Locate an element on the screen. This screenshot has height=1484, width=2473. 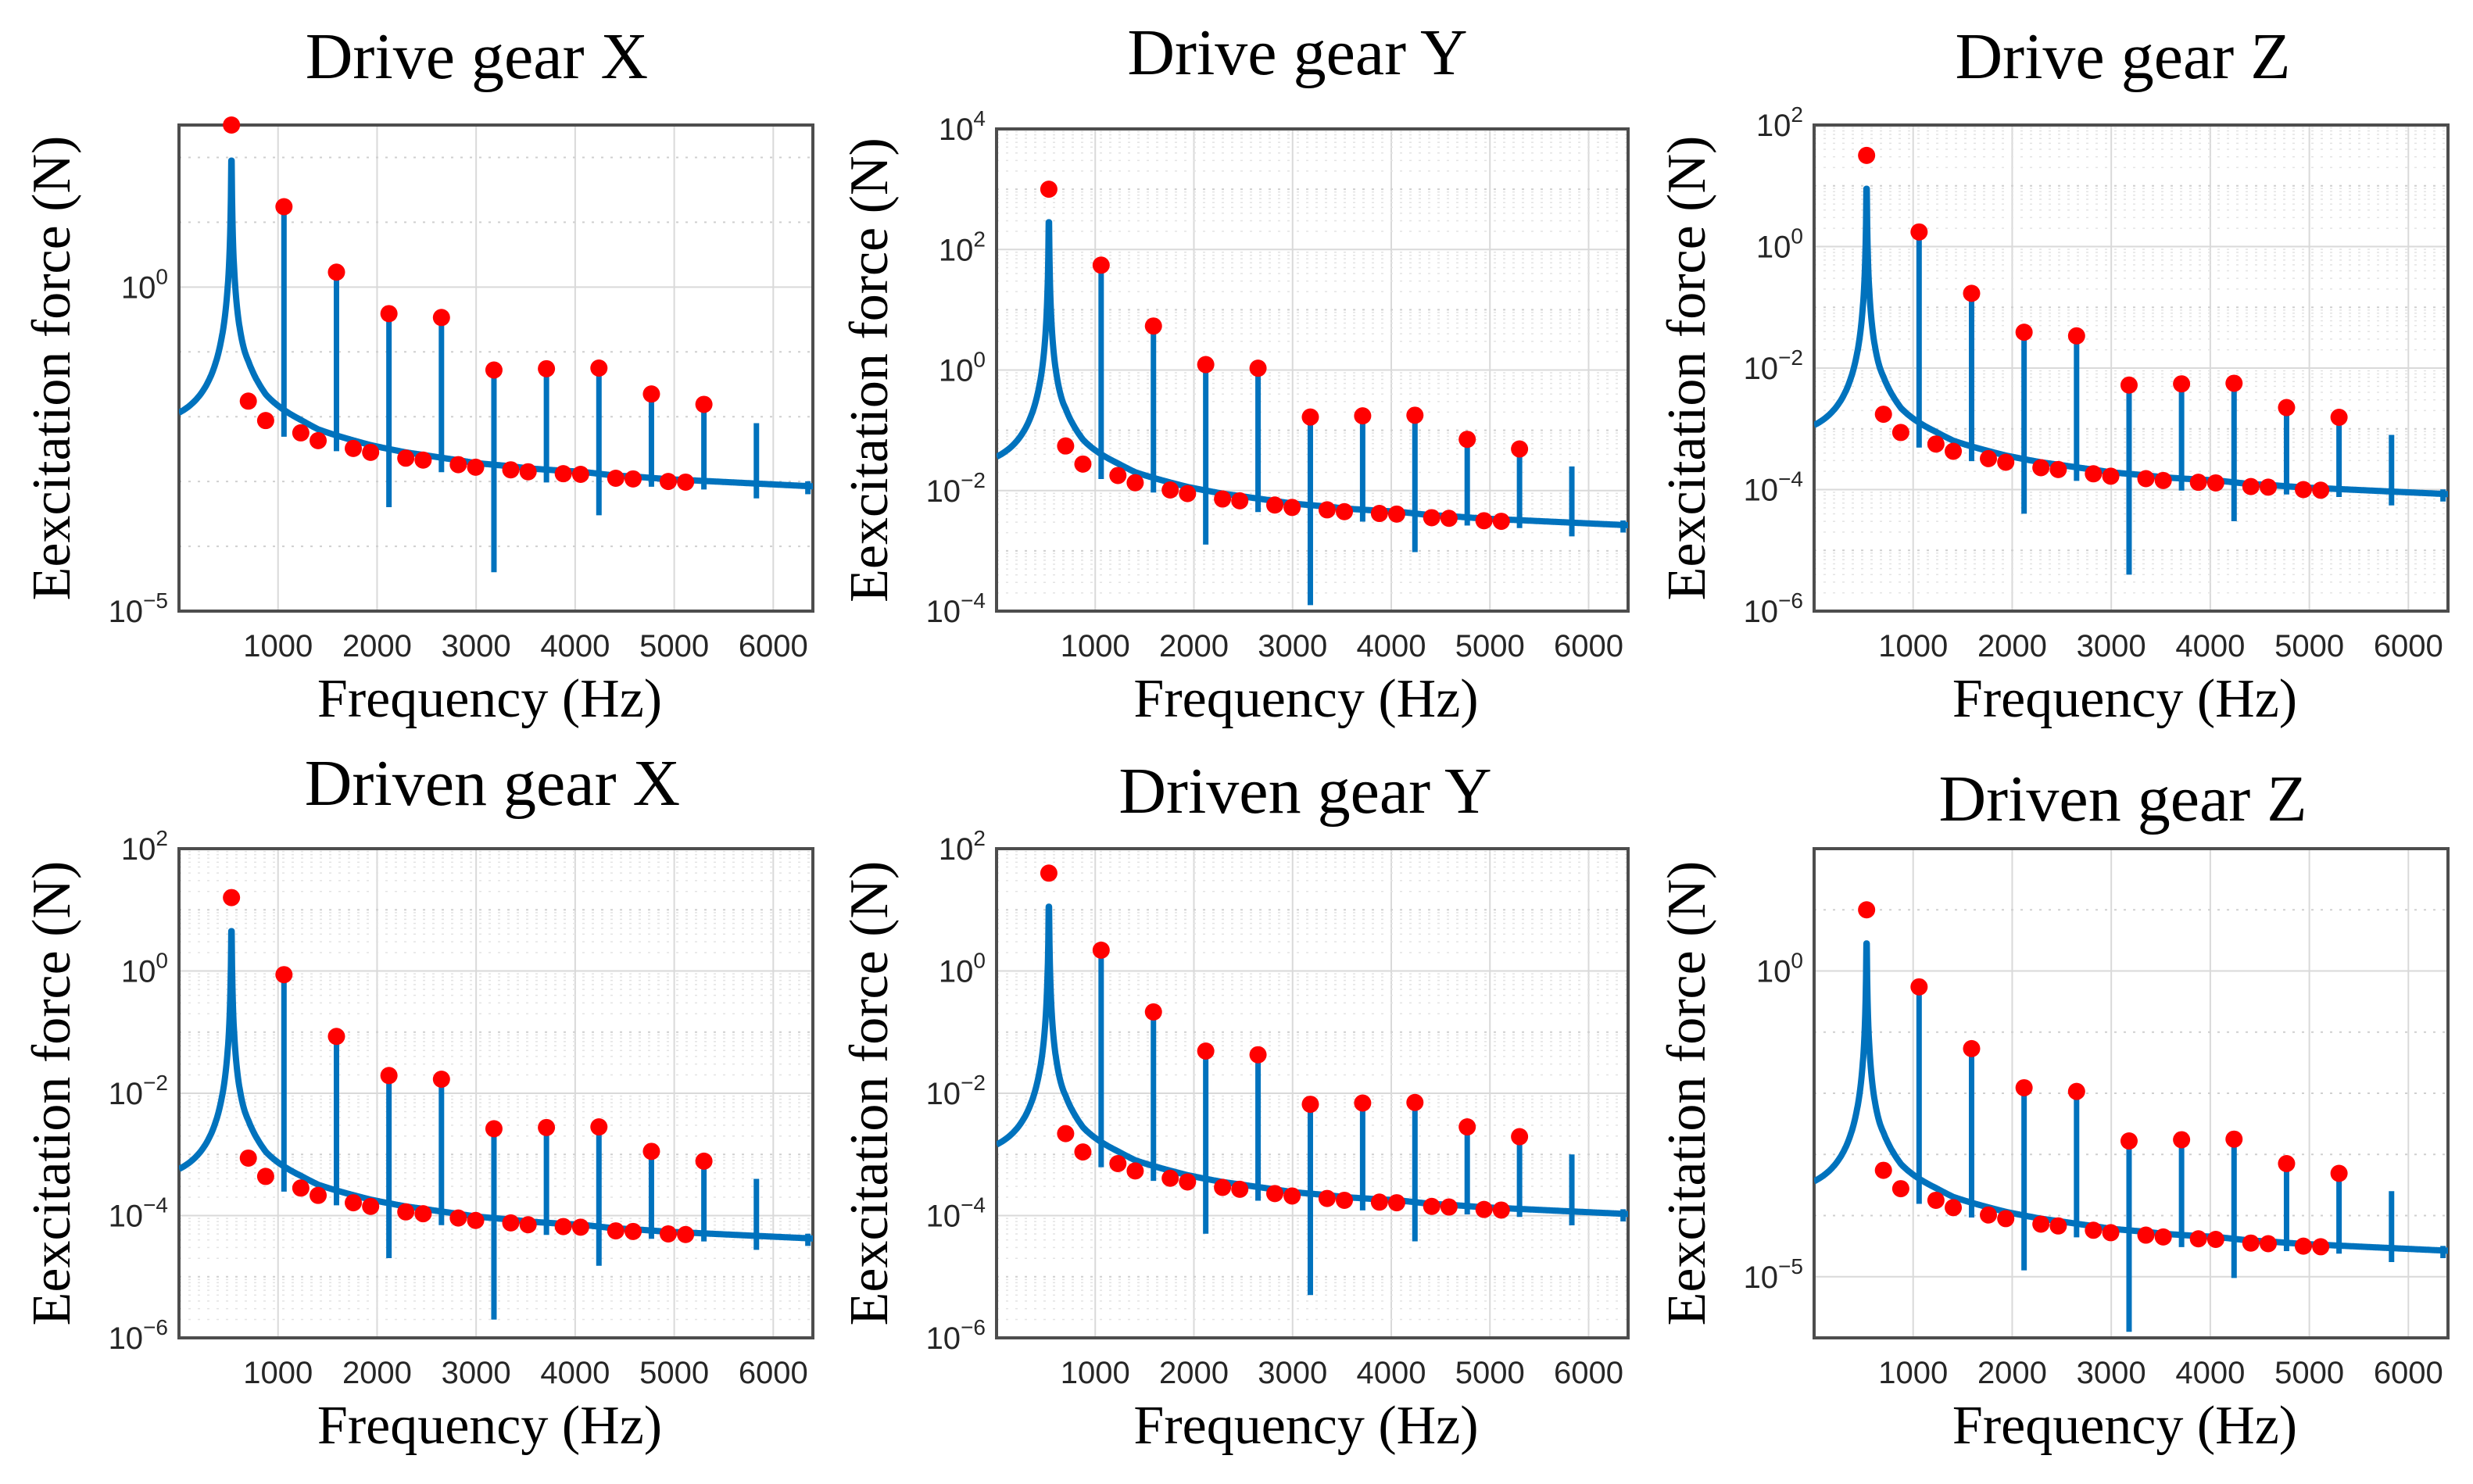
chart-title: Drive gear X is located at coordinates (477, 56).